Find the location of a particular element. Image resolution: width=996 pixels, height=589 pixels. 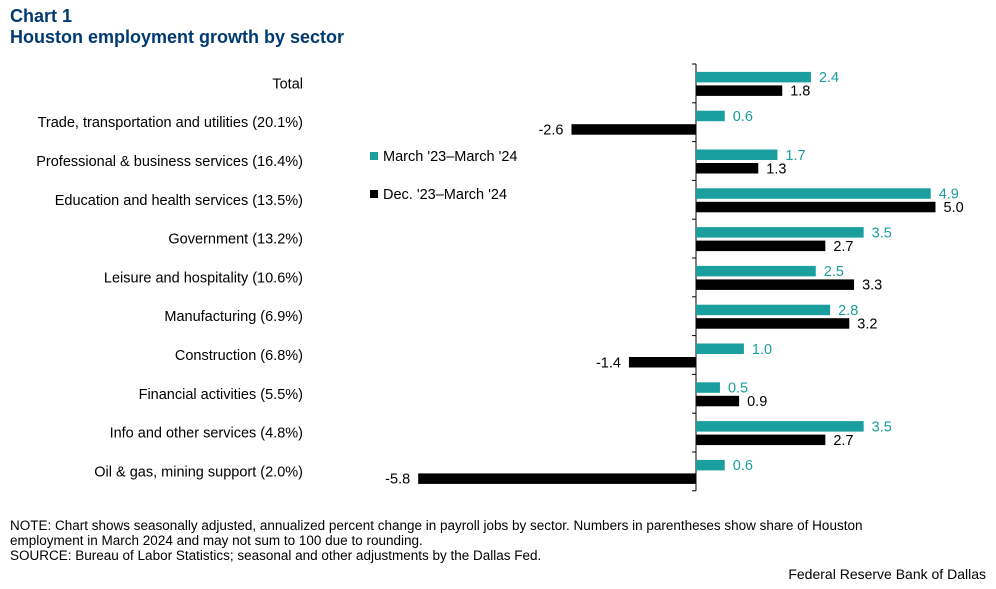

data-label: -5.8 is located at coordinates (397, 480).